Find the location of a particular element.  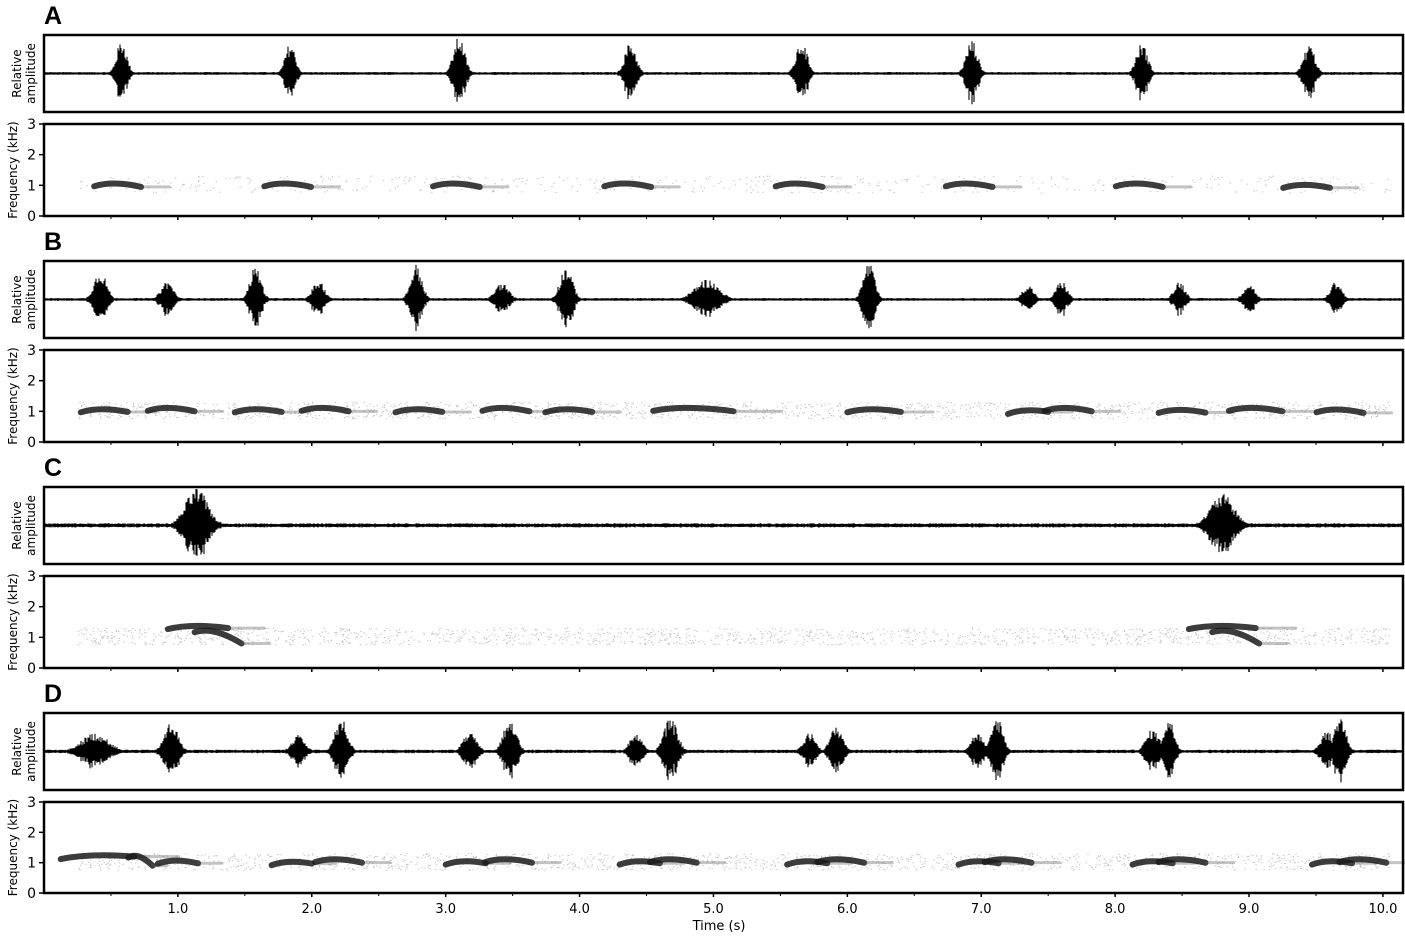

panel-label: D is located at coordinates (53, 694).